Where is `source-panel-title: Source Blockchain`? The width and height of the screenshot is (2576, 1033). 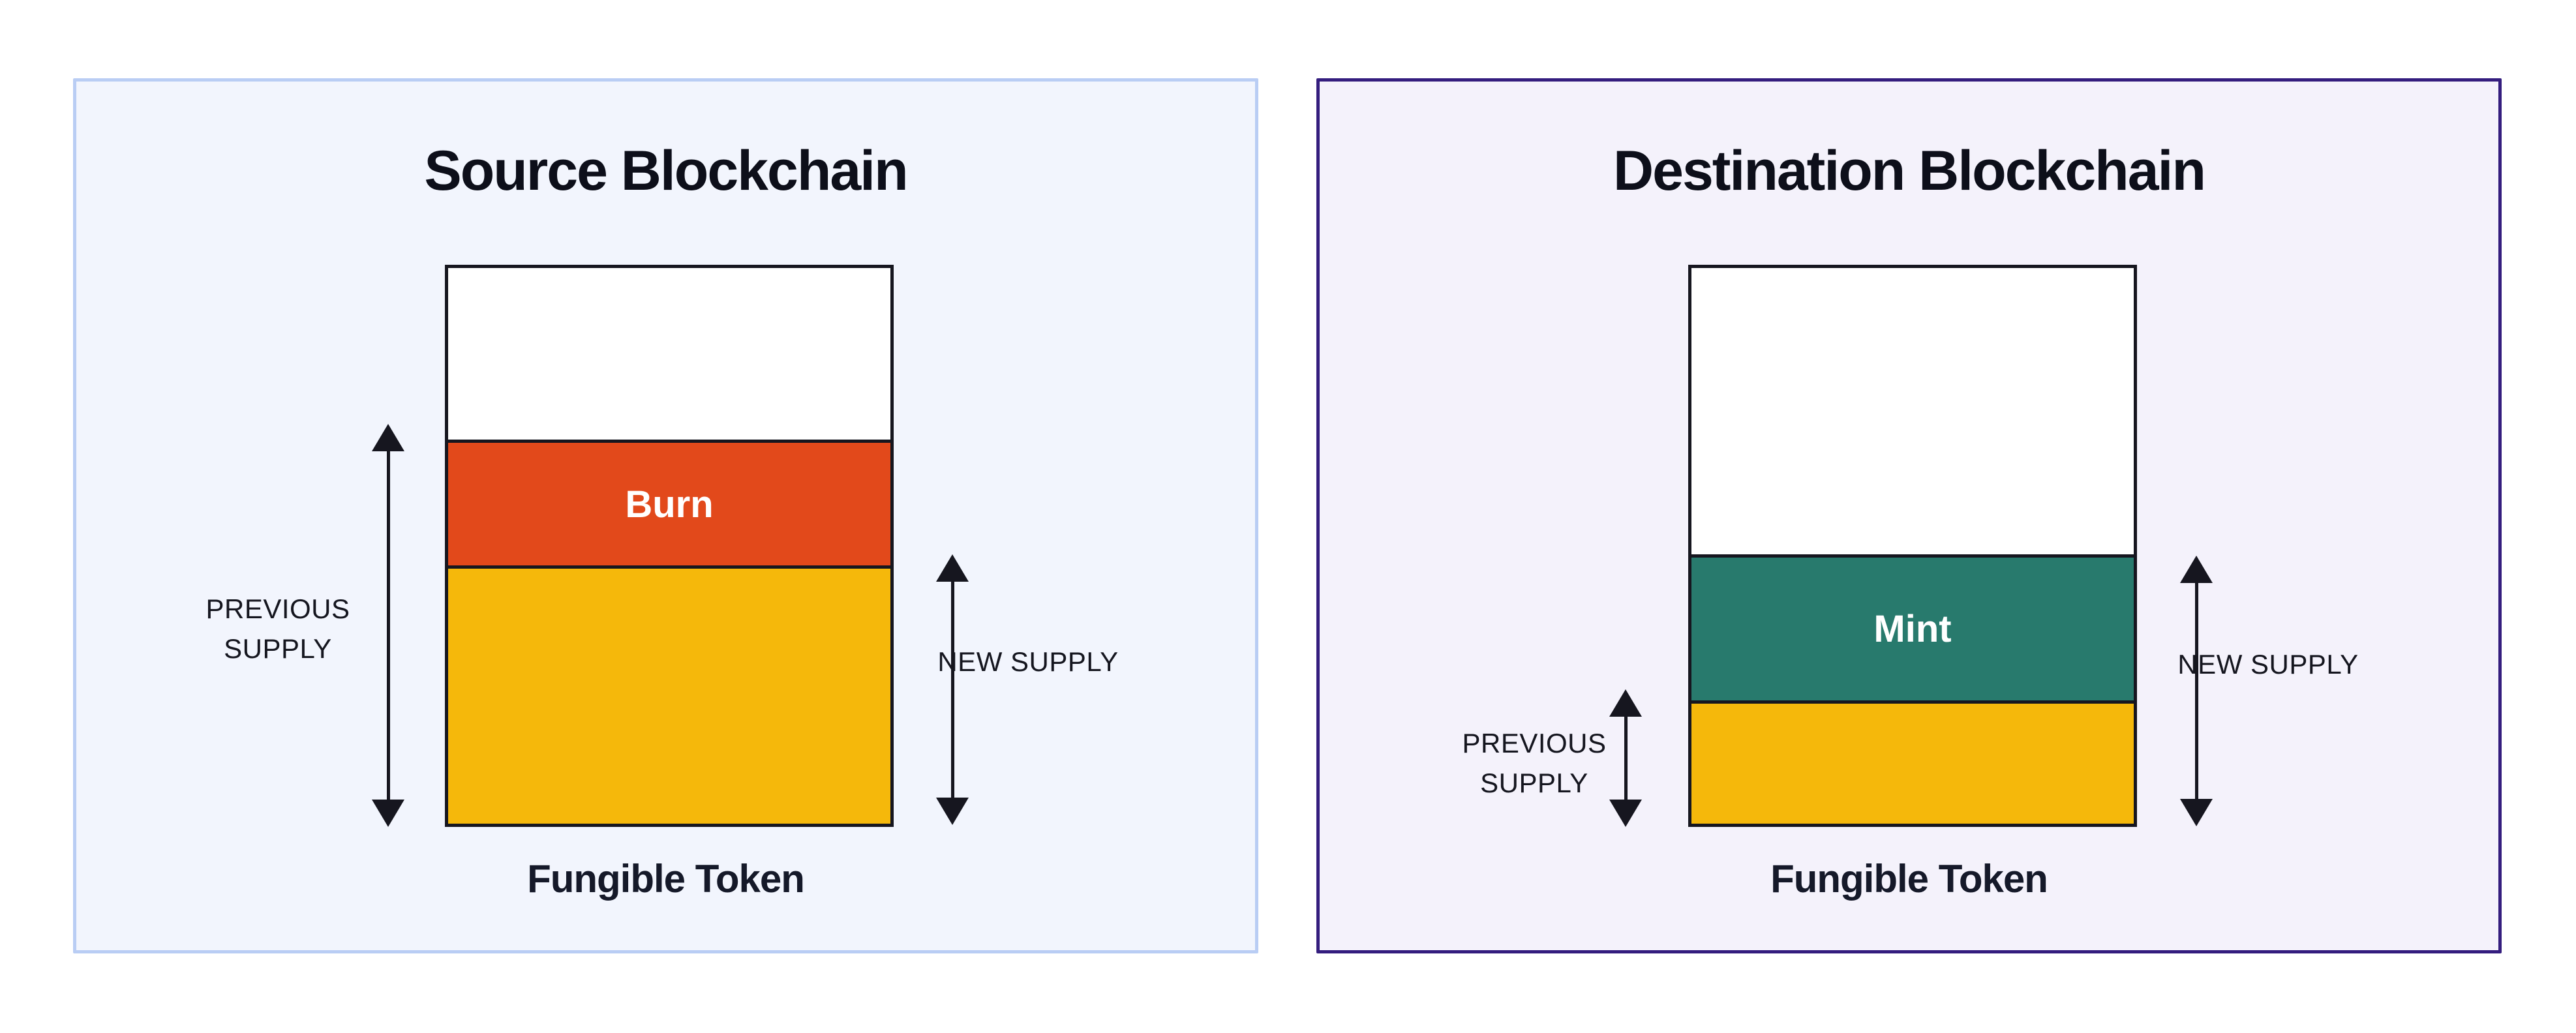 source-panel-title: Source Blockchain is located at coordinates (666, 171).